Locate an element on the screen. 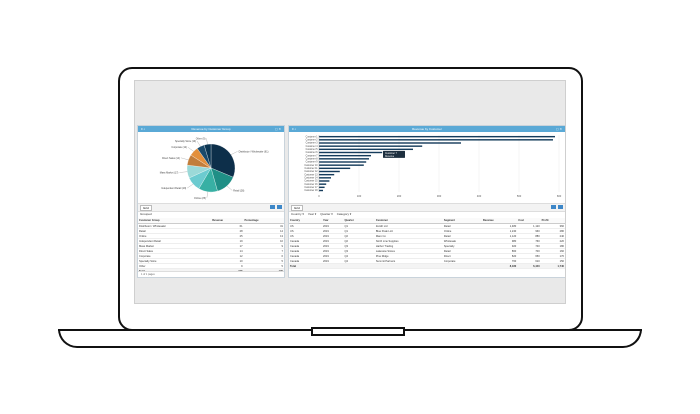  grouping-label: Grouped is located at coordinates (146, 214).